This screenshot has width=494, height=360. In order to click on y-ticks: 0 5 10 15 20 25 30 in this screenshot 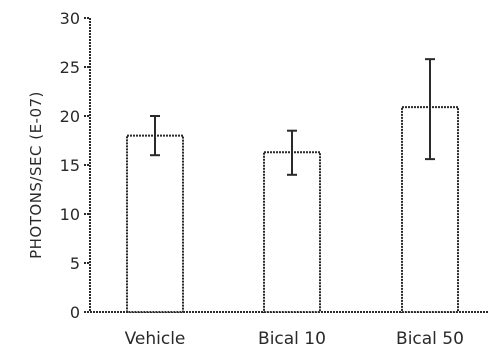, I will do `click(75, 165)`.